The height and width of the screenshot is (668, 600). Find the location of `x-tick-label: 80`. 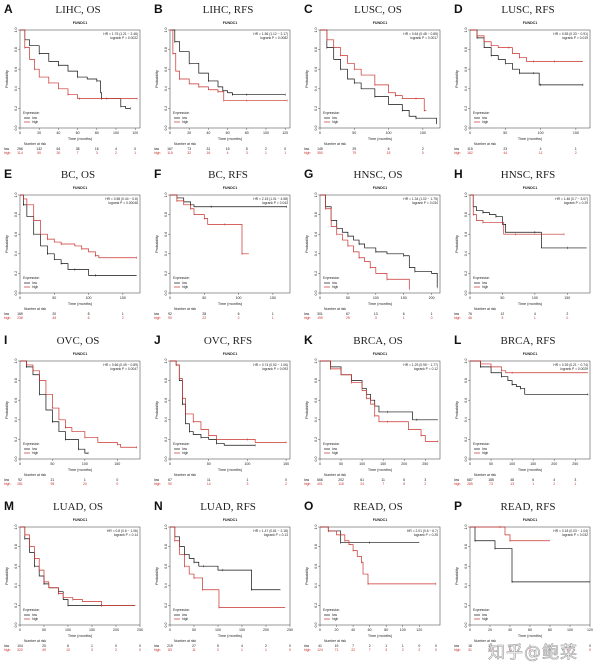

x-tick-label: 80 is located at coordinates (247, 133).